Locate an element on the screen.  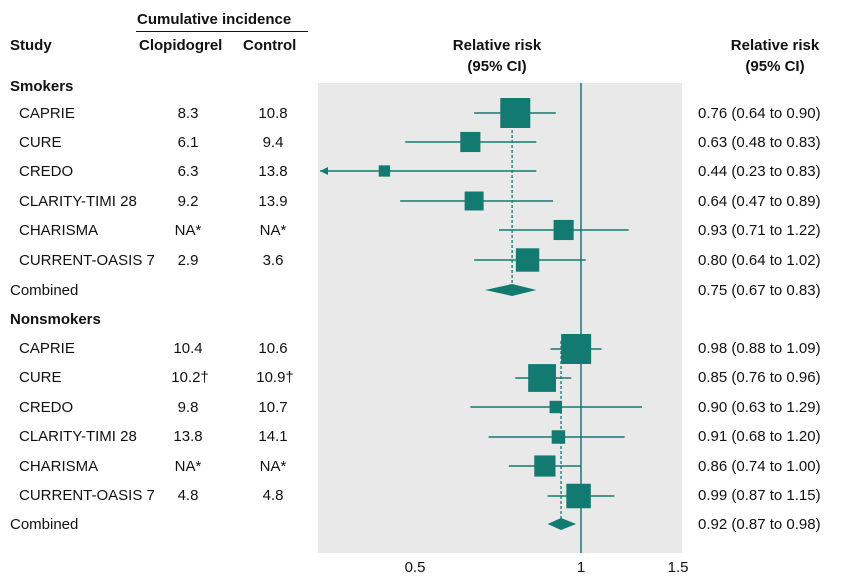
combined-rr-text: 0.92 (0.87 to 0.98) is located at coordinates (759, 524).